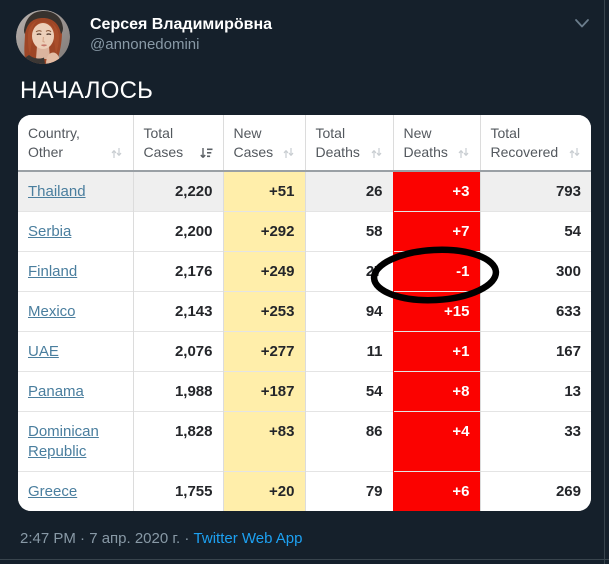 The height and width of the screenshot is (564, 609). What do you see at coordinates (348, 191) in the screenshot?
I see `total-deaths-cell: 26` at bounding box center [348, 191].